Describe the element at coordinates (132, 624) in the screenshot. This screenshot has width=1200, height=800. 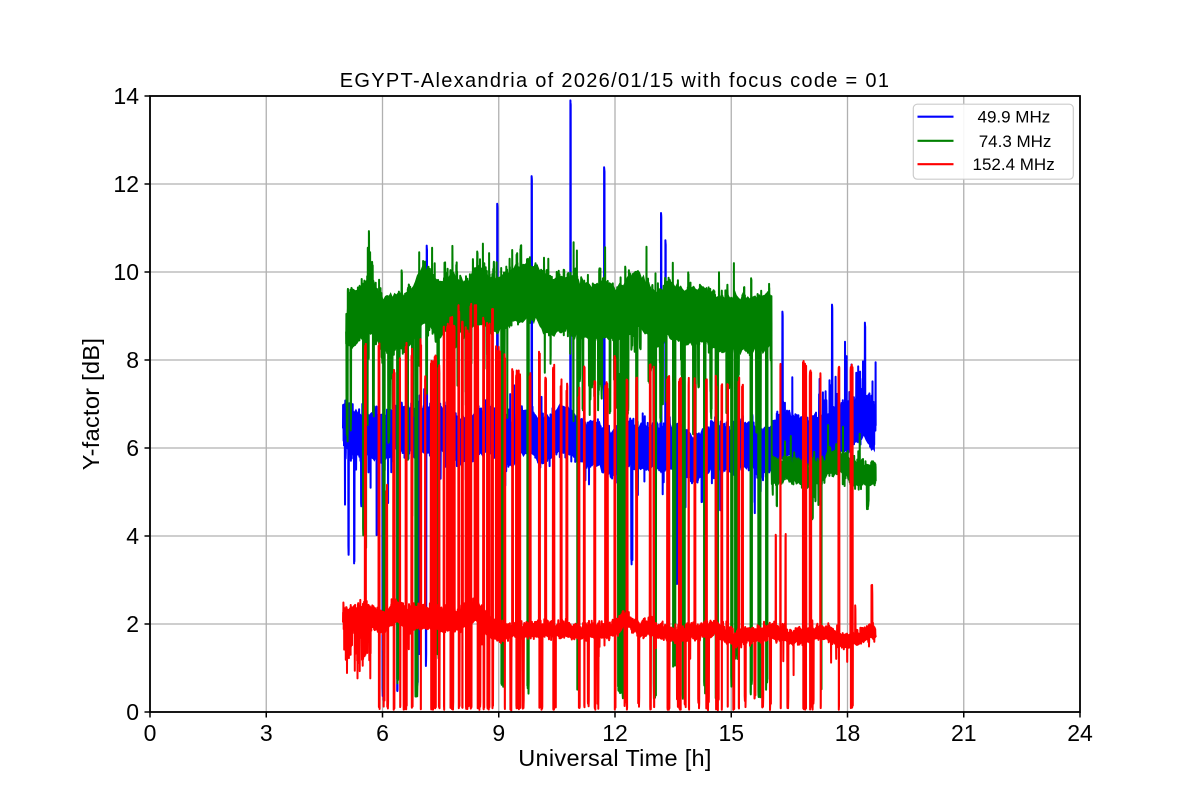
I see `svg-text: 2` at that location.